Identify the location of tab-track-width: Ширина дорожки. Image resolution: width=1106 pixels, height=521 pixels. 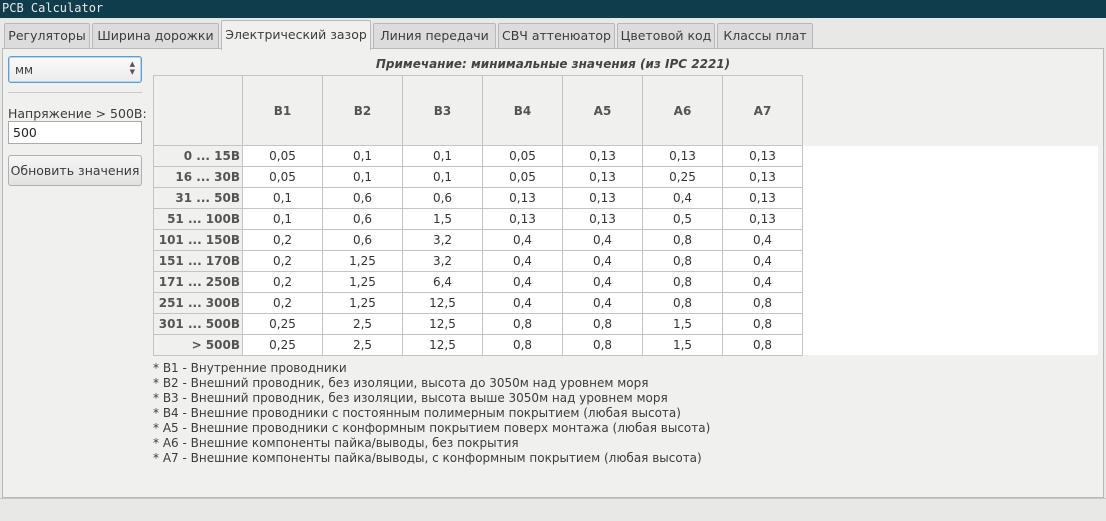
(155, 36).